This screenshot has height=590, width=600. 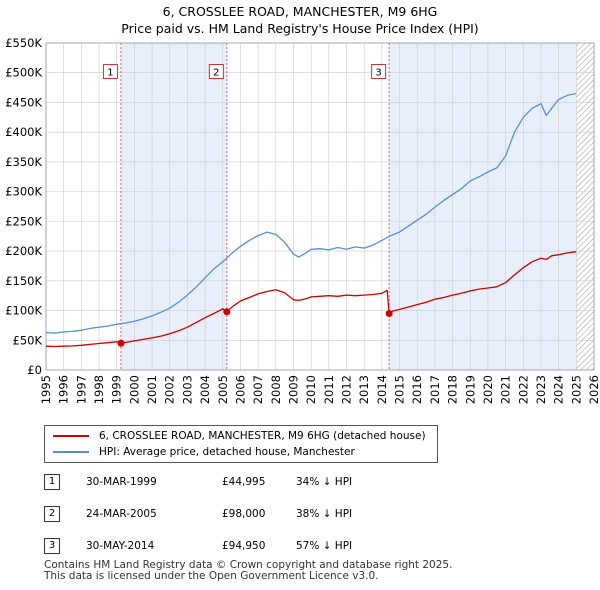 What do you see at coordinates (64, 389) in the screenshot?
I see `x-tick-label: 1996` at bounding box center [64, 389].